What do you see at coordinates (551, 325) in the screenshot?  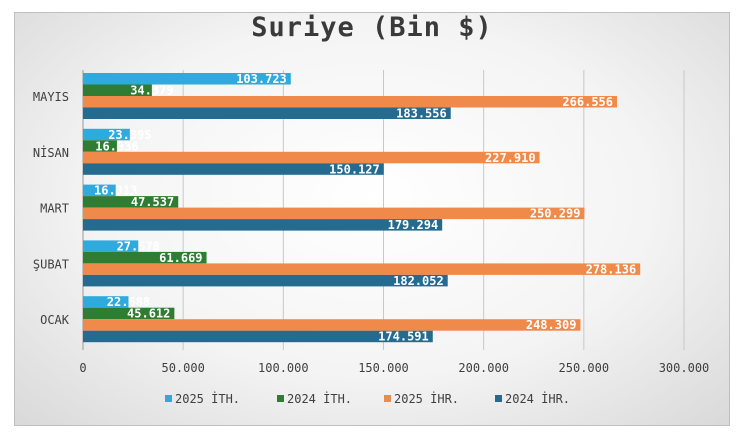 I see `data-label-2-4: 248.309` at bounding box center [551, 325].